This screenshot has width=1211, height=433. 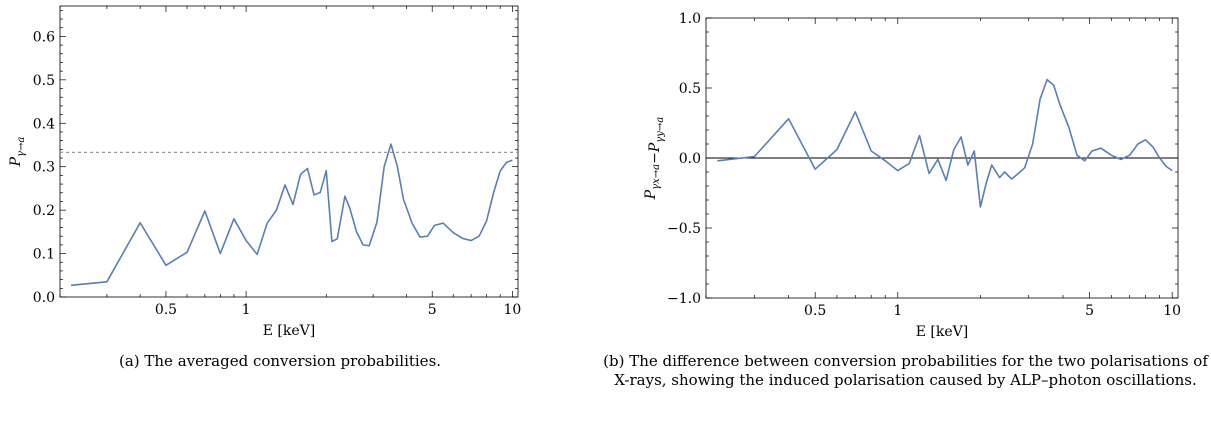 I want to click on chart-b-ylabel: Pγx→a−Pγy→a, so click(x=654, y=159).